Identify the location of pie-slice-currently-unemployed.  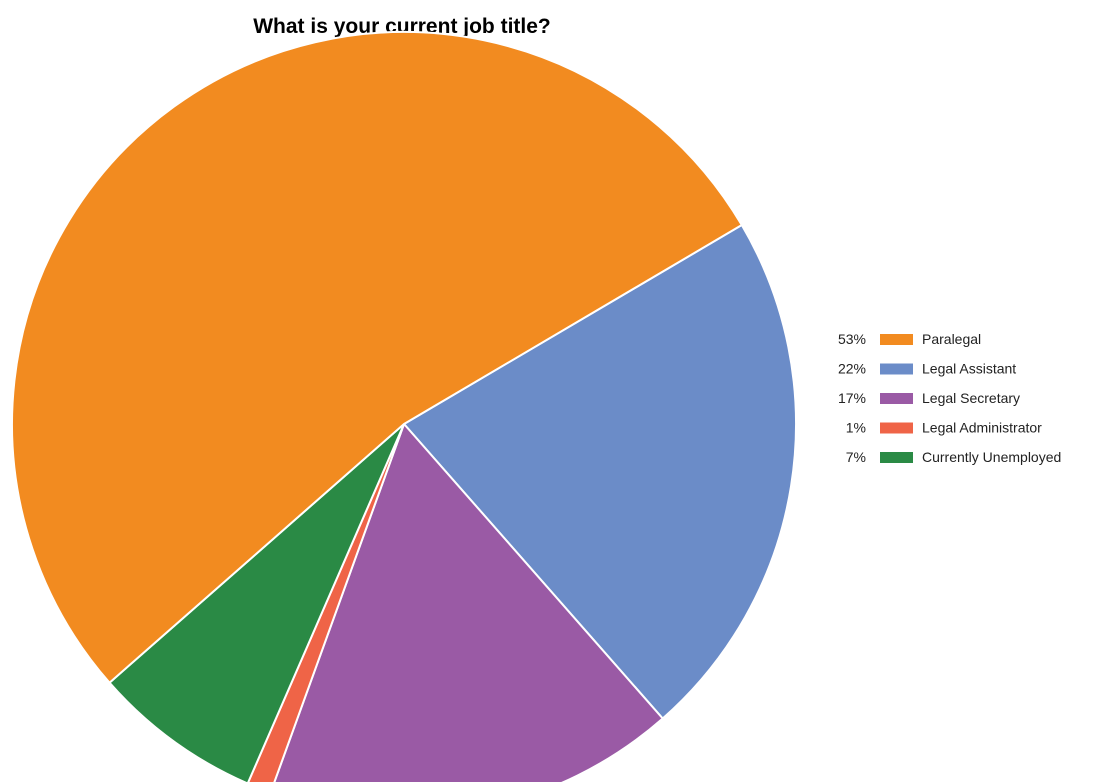
(256, 602).